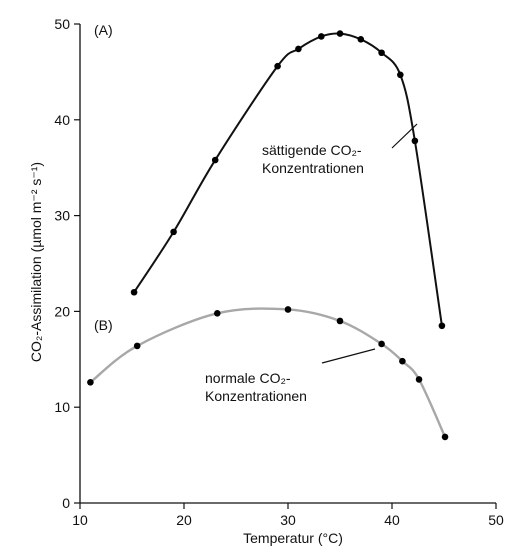 Image resolution: width=527 pixels, height=553 pixels. Describe the element at coordinates (496, 520) in the screenshot. I see `x-tick-label: 50` at that location.